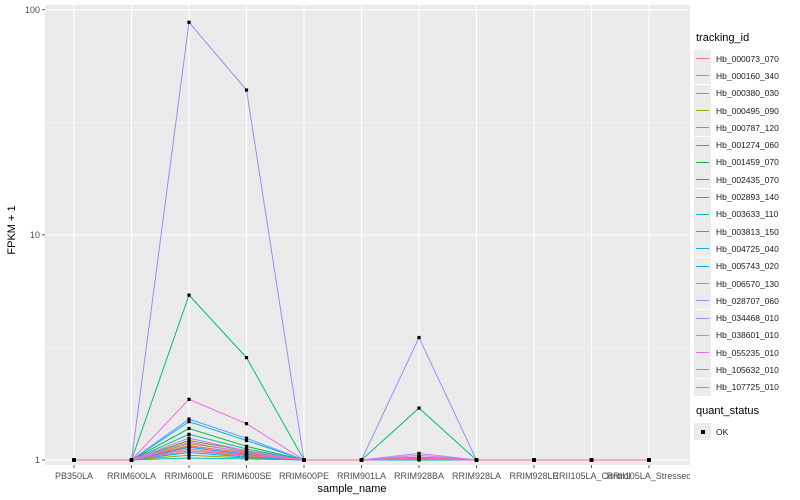 The width and height of the screenshot is (800, 500). I want to click on legend-item: Hb_000160_340, so click(746, 76).